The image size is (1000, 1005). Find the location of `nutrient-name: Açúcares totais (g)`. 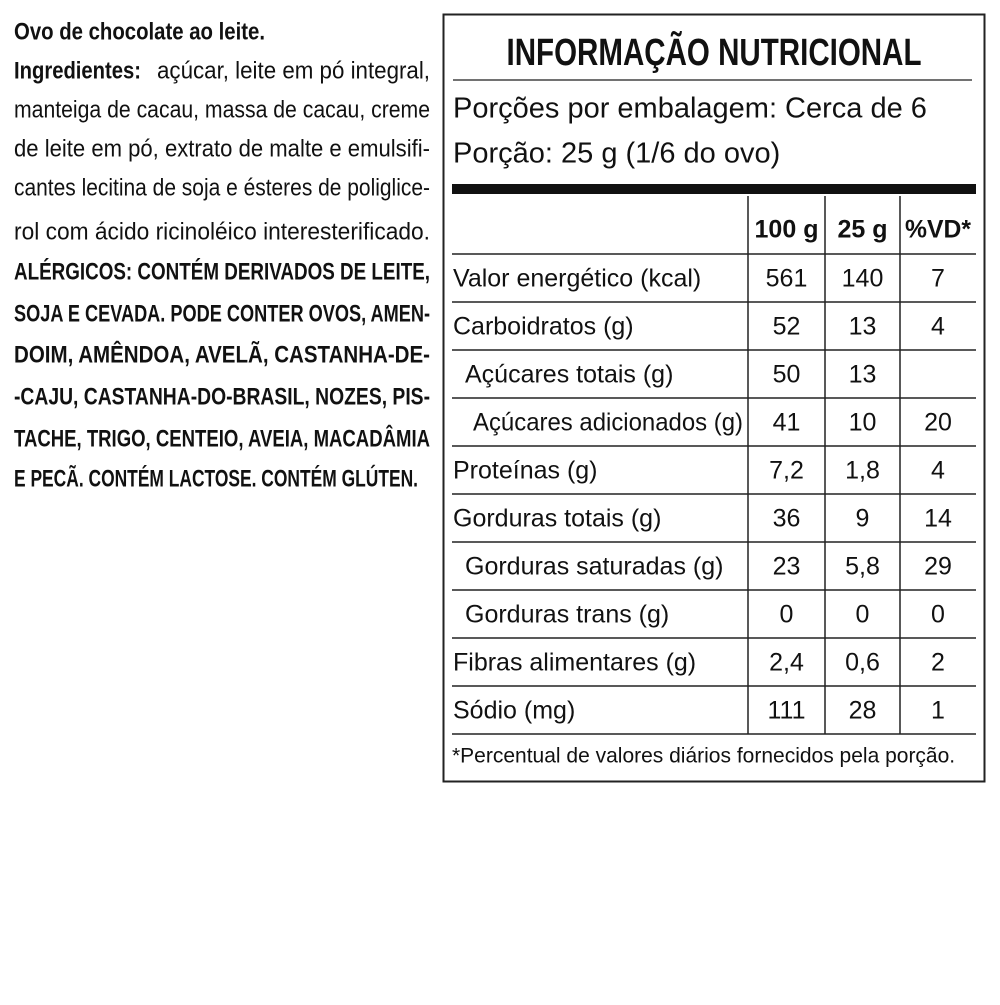

nutrient-name: Açúcares totais (g) is located at coordinates (569, 375).